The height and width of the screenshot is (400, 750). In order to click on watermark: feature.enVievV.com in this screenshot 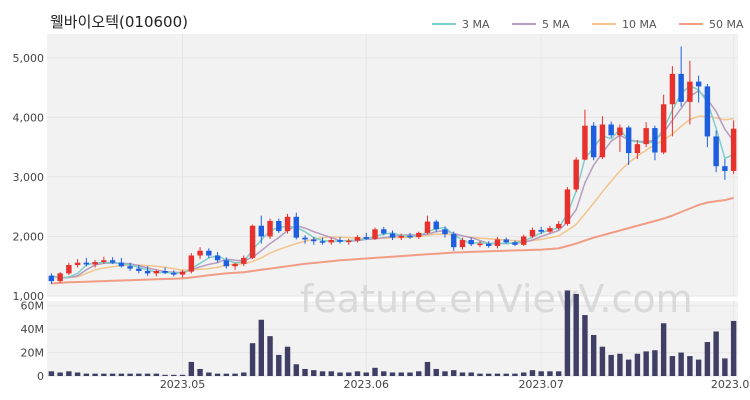, I will do `click(496, 299)`.